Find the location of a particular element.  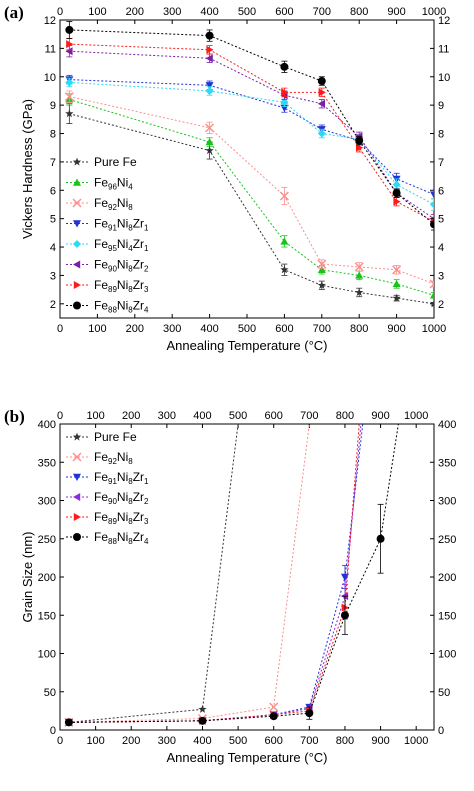

y-tick-label: 4 is located at coordinates (53, 248).